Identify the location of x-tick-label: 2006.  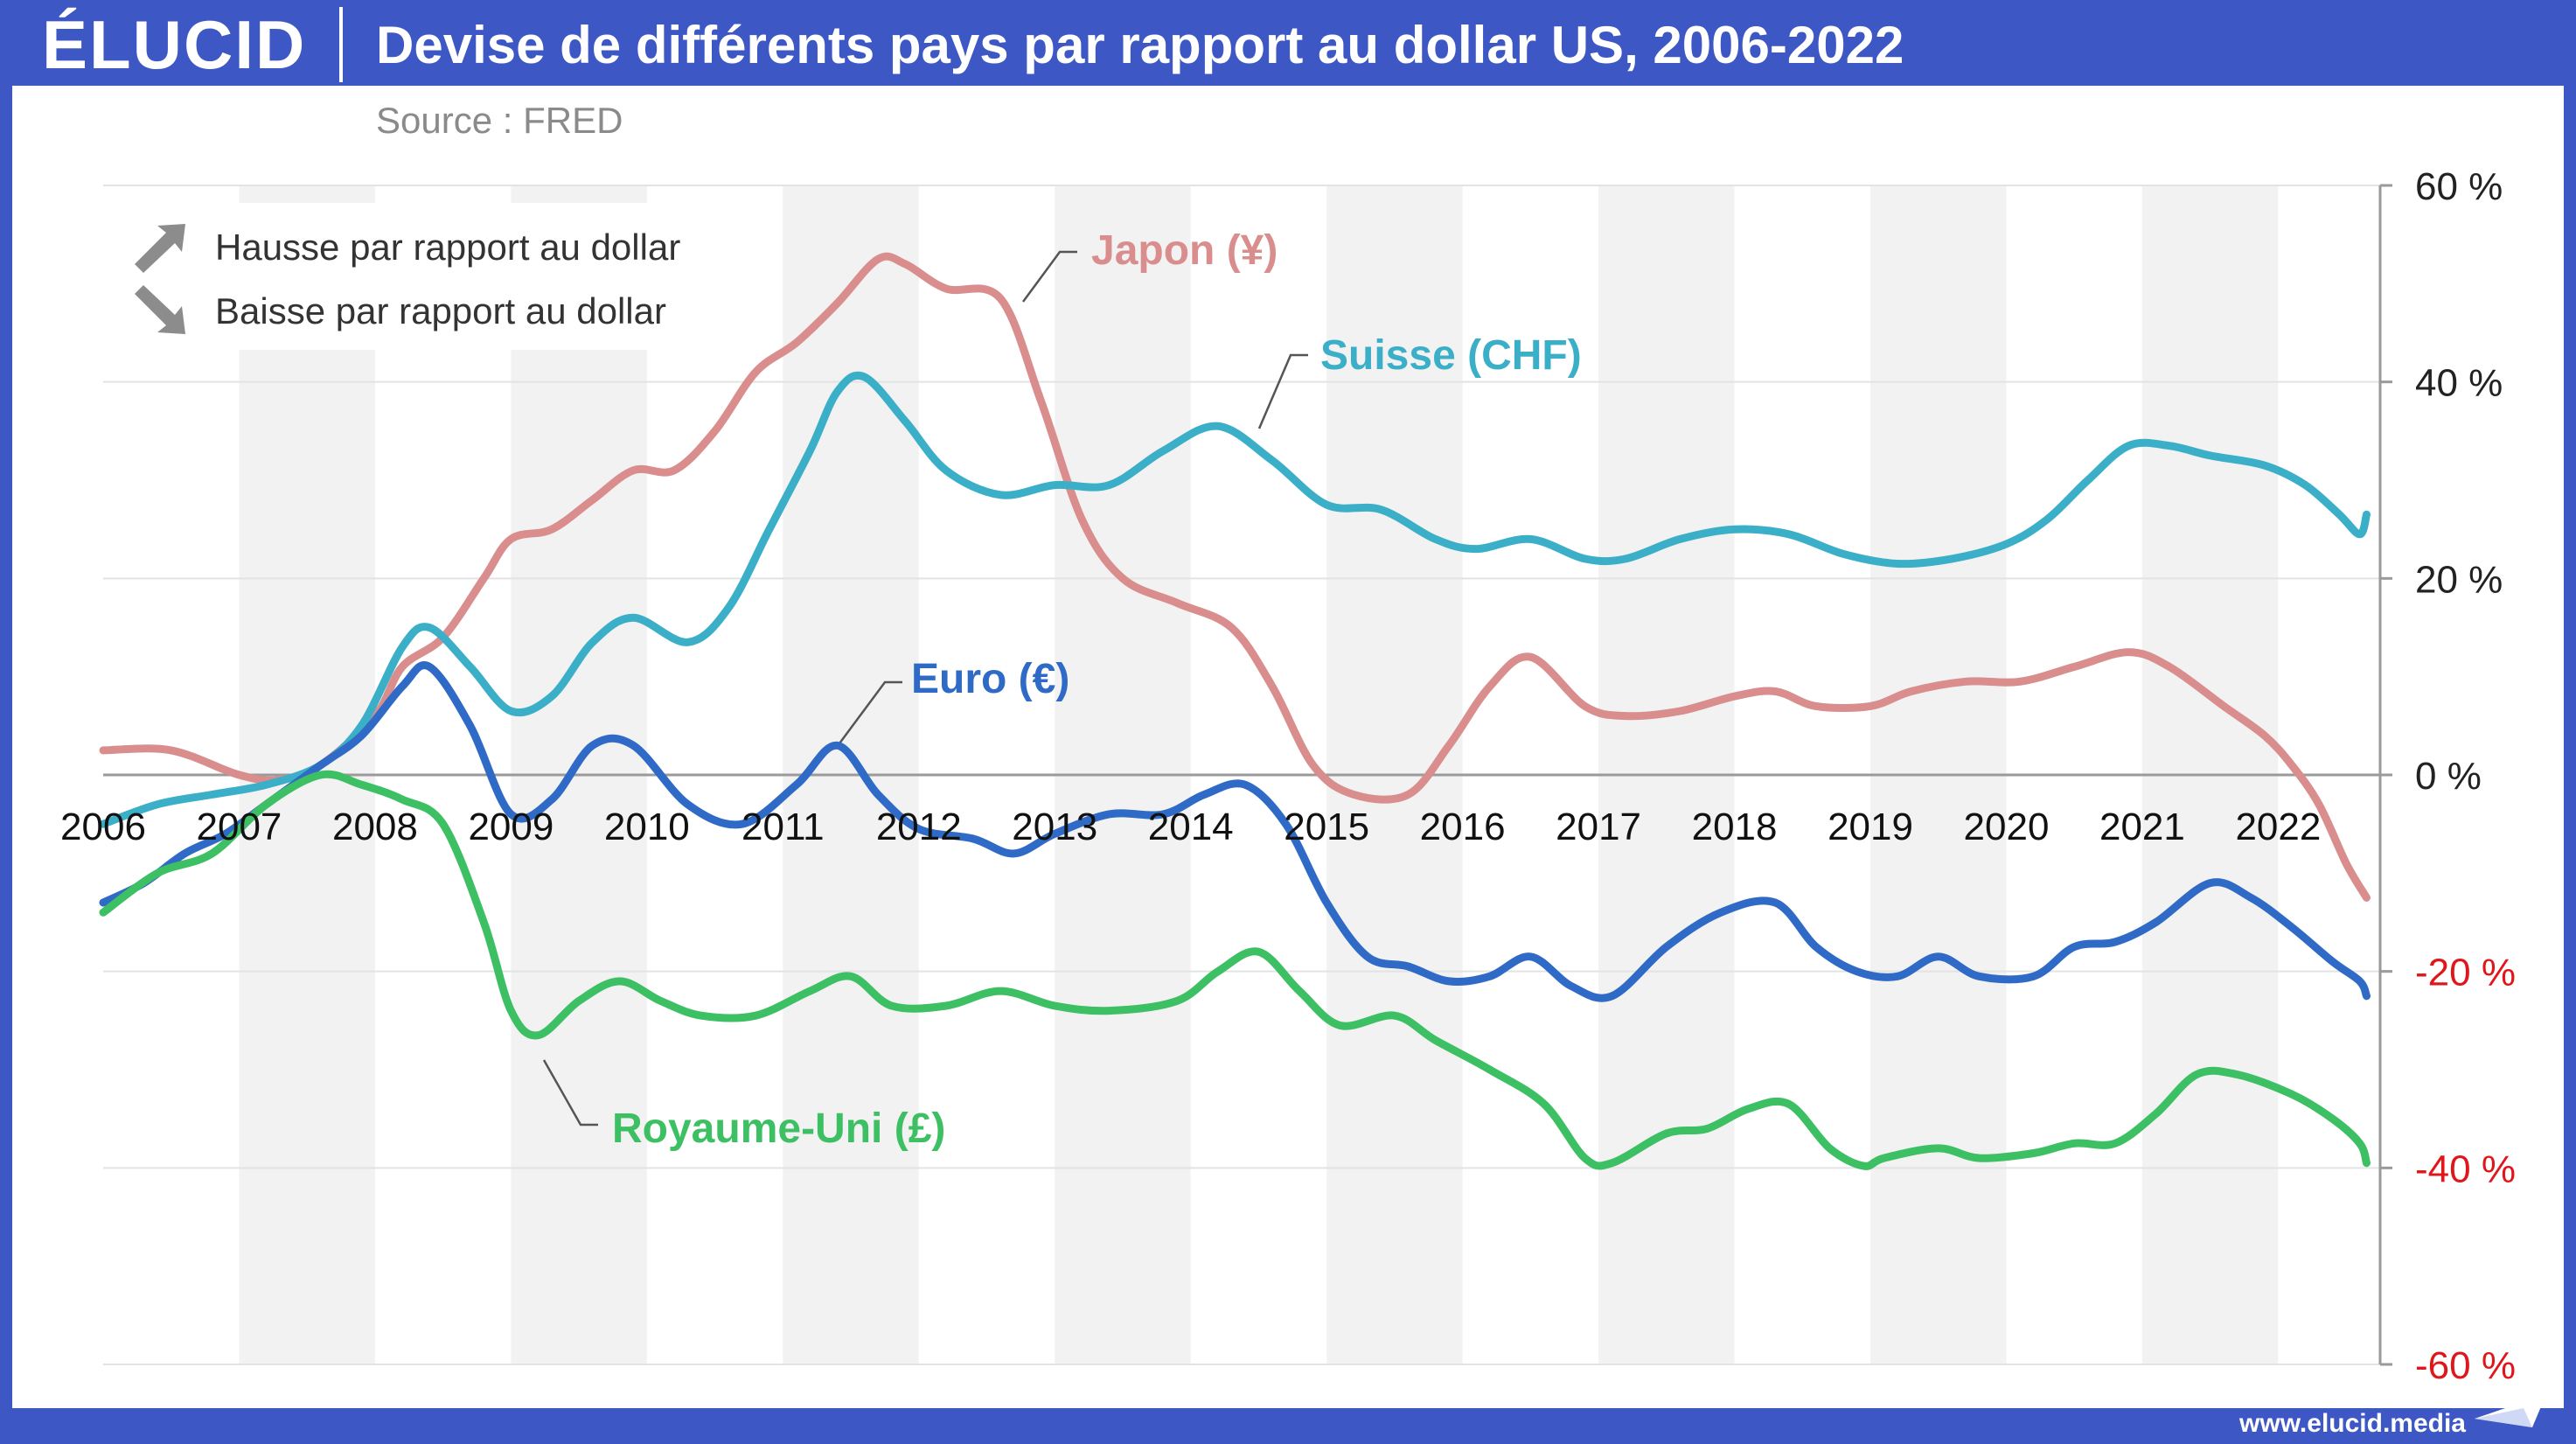
(103, 827).